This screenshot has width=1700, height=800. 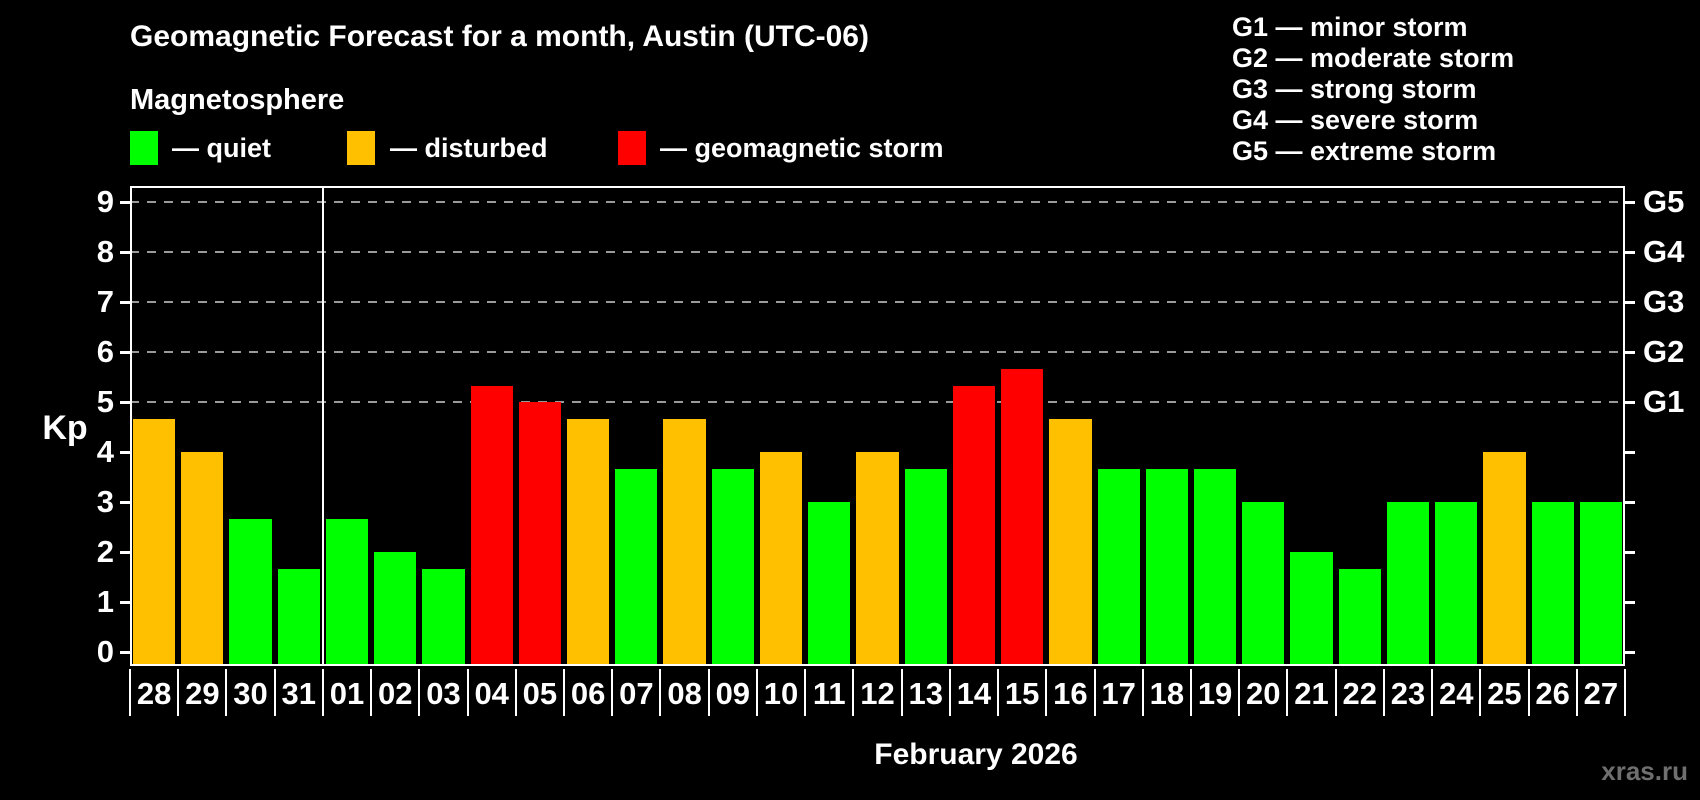 What do you see at coordinates (1664, 201) in the screenshot?
I see `g-tick-label-g5: G5` at bounding box center [1664, 201].